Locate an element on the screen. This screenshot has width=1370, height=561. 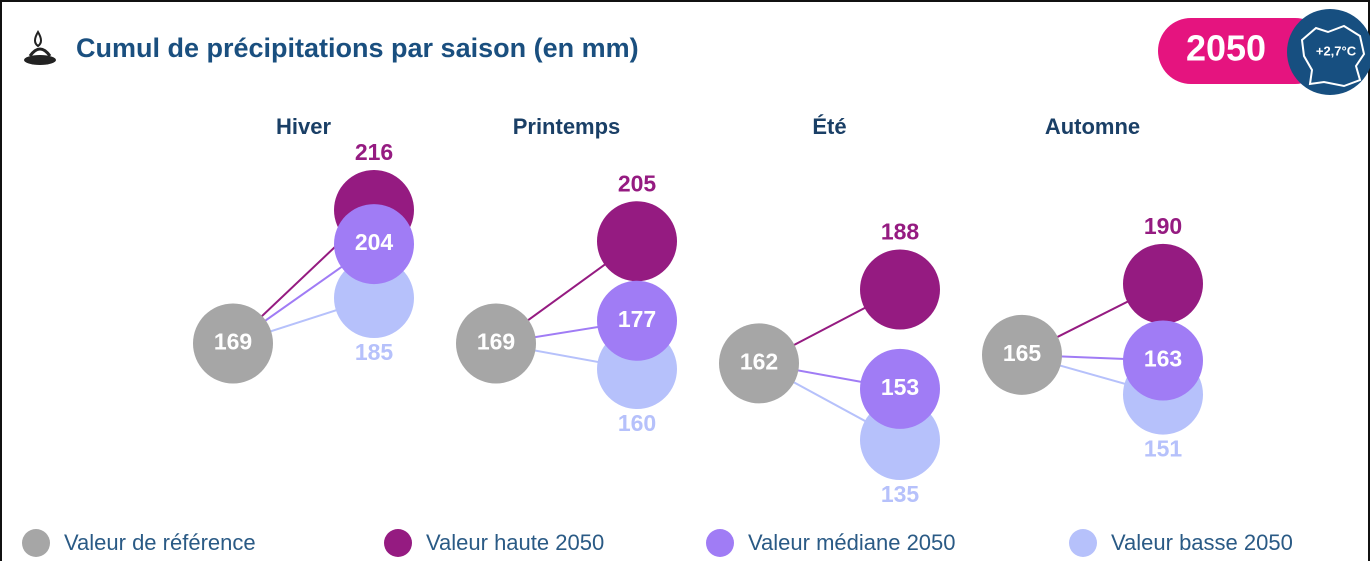
value-label: 163 is located at coordinates (1163, 359).